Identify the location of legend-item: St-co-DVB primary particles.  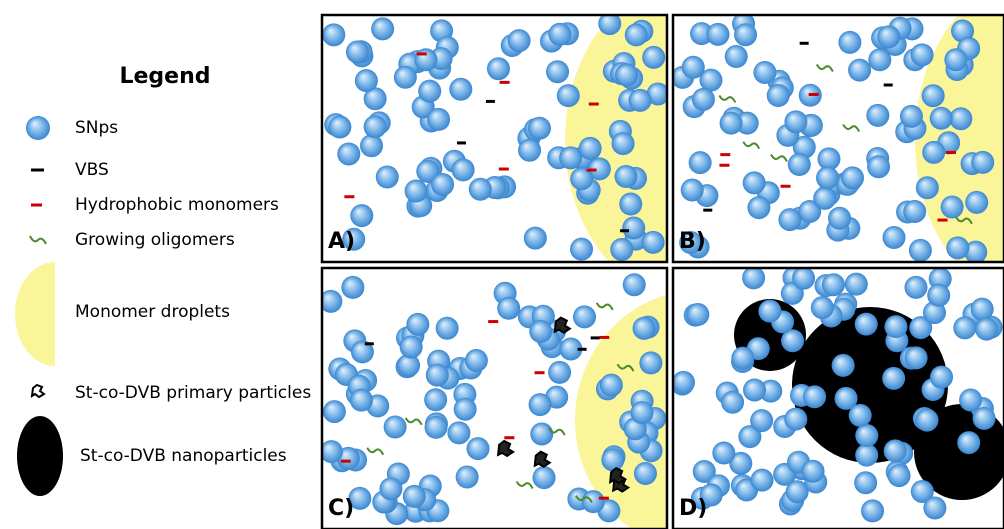
(193, 393).